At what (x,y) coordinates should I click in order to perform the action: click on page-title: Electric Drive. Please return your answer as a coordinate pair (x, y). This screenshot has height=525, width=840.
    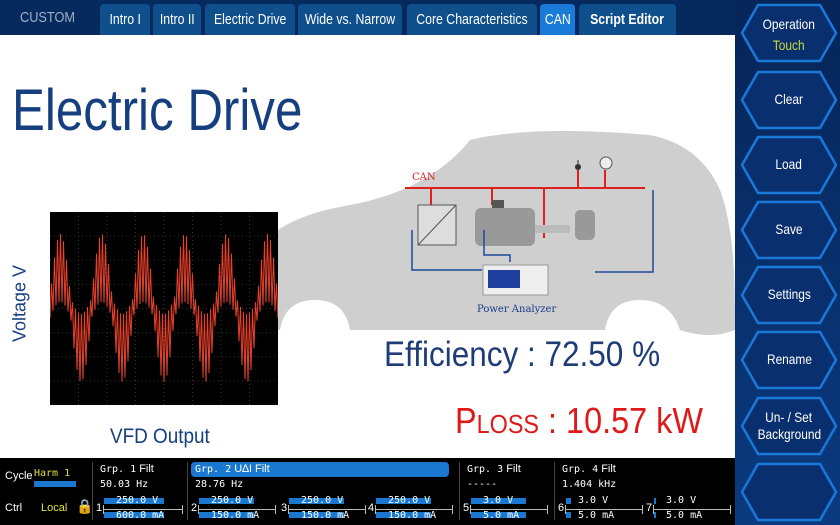
    Looking at the image, I should click on (157, 110).